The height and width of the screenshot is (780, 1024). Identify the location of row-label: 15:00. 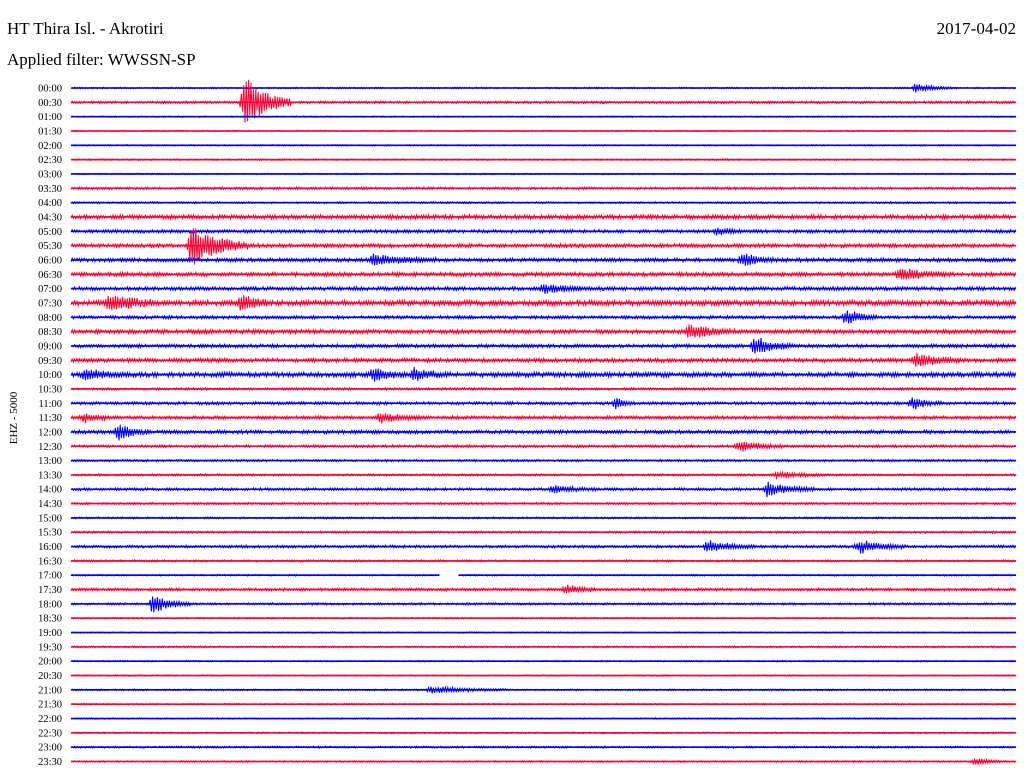
(50, 518).